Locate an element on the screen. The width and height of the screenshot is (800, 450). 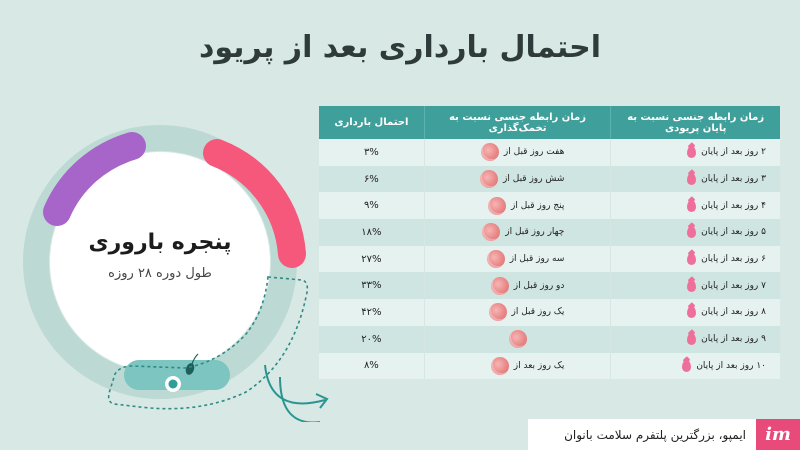
after-period-text: ۷ روز بعد از پایان is located at coordinates (733, 285).